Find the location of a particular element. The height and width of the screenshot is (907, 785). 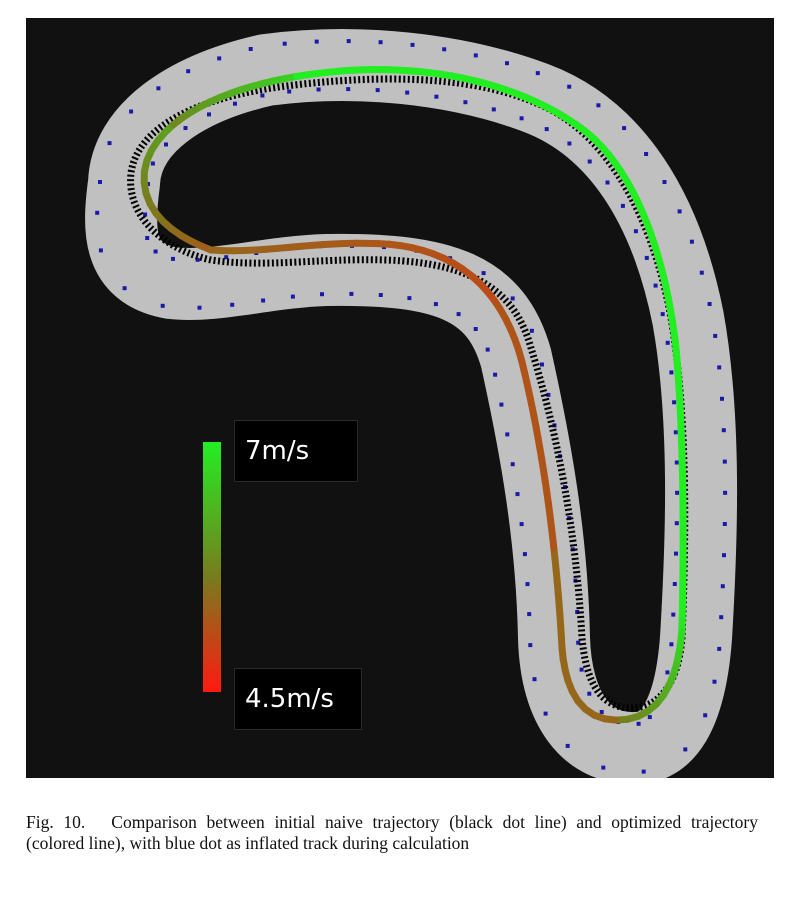

colorbar-min-label: 4.5m/s is located at coordinates (298, 699).